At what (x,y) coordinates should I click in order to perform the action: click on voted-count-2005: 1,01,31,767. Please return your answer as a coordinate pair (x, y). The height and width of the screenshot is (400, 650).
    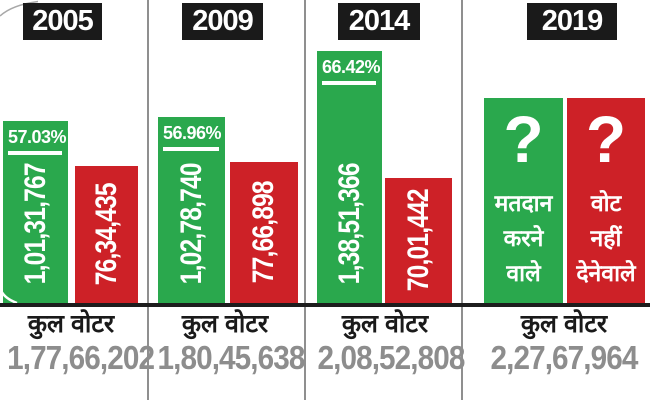
    Looking at the image, I should click on (35, 223).